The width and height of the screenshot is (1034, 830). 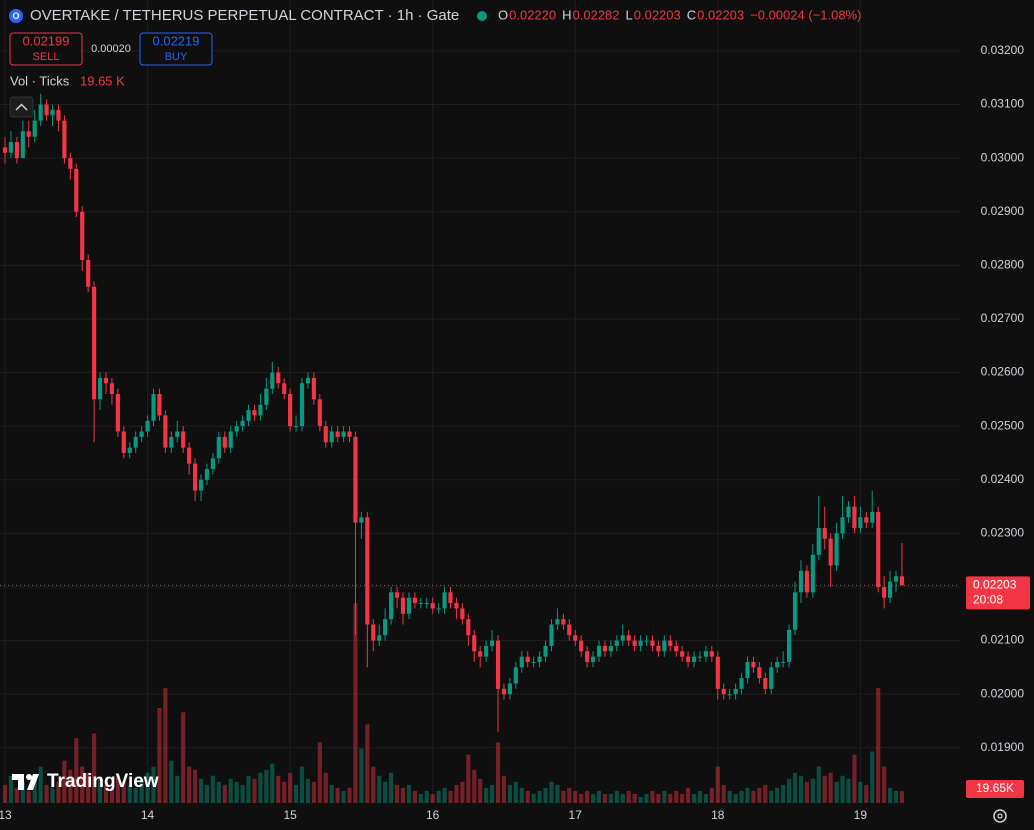 What do you see at coordinates (988, 600) in the screenshot?
I see `countdown-label: 20:08` at bounding box center [988, 600].